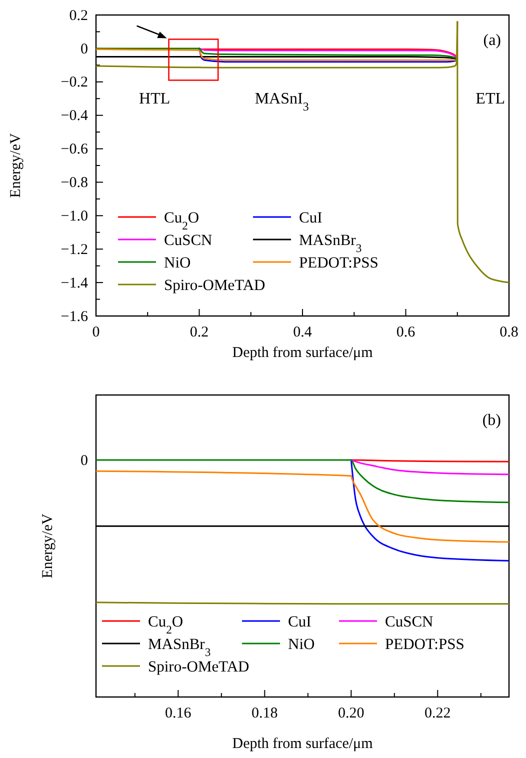 The image size is (526, 758). Describe the element at coordinates (154, 99) in the screenshot. I see `annotation: HTL` at that location.